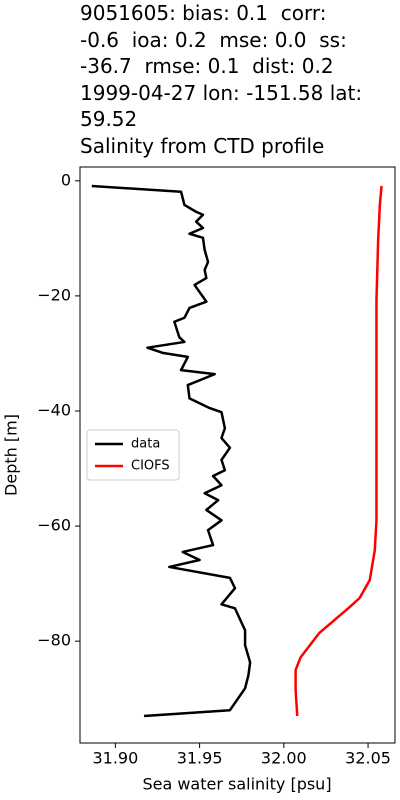  Describe the element at coordinates (236, 784) in the screenshot. I see `x-axis-label: Sea water salinity [psu]` at that location.